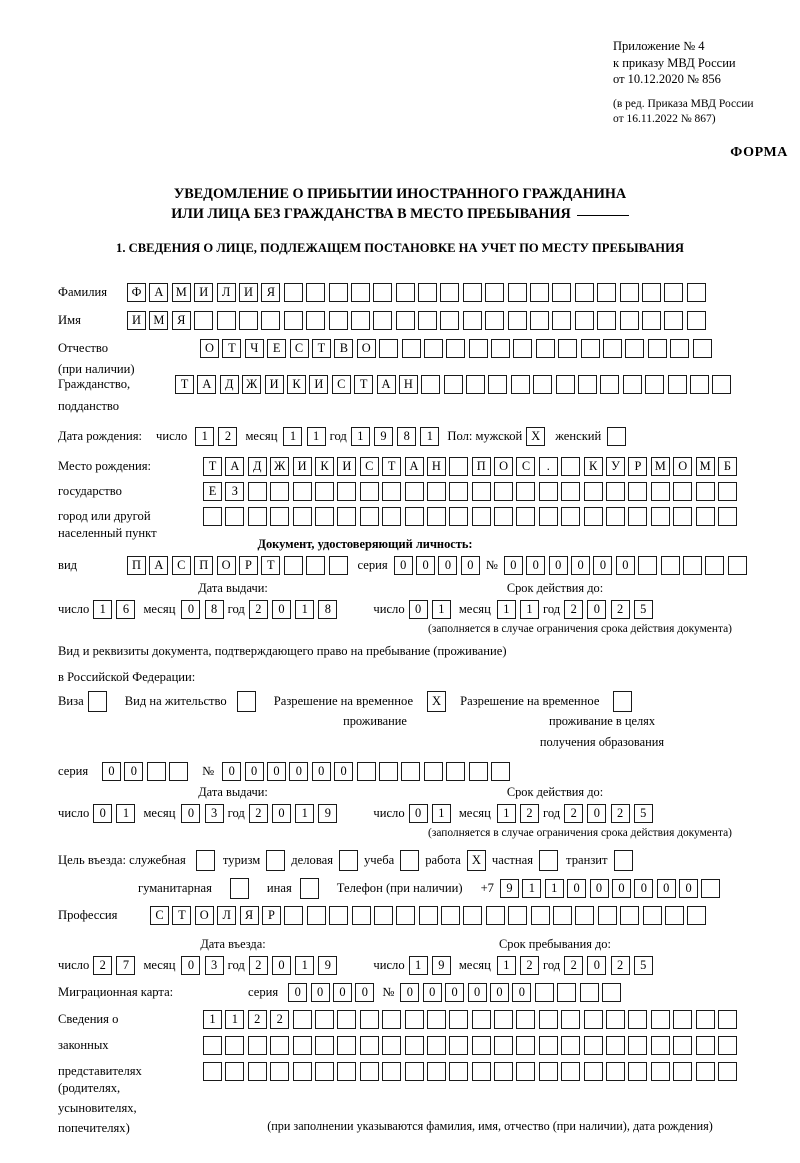 This screenshot has height=1163, width=800. What do you see at coordinates (455, 992) in the screenshot?
I see `migration-number-box-3: 0` at bounding box center [455, 992].